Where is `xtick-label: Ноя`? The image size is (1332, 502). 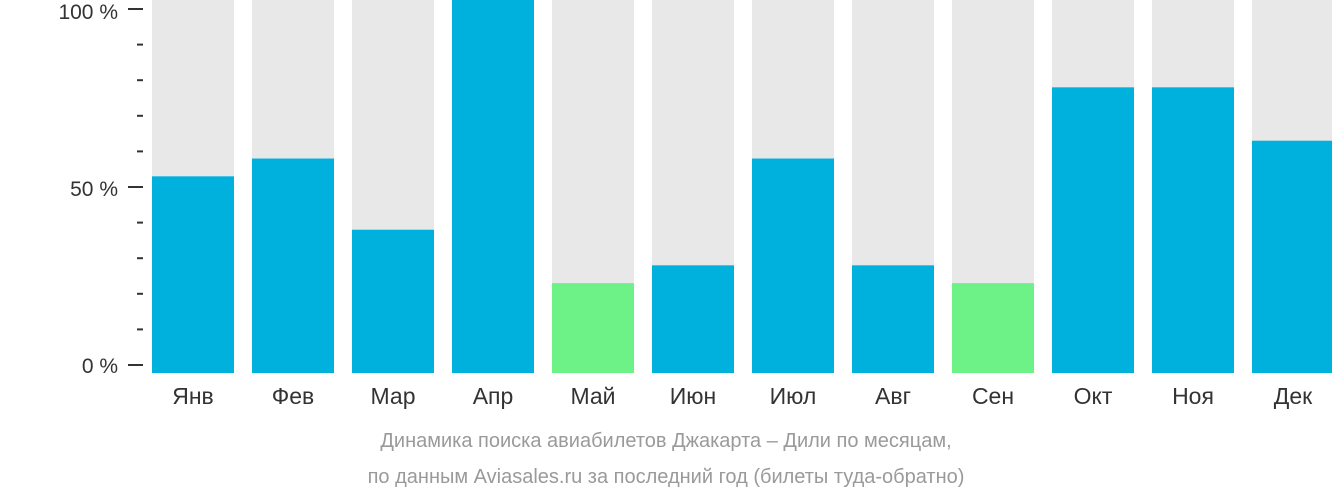 xtick-label: Ноя is located at coordinates (1193, 396).